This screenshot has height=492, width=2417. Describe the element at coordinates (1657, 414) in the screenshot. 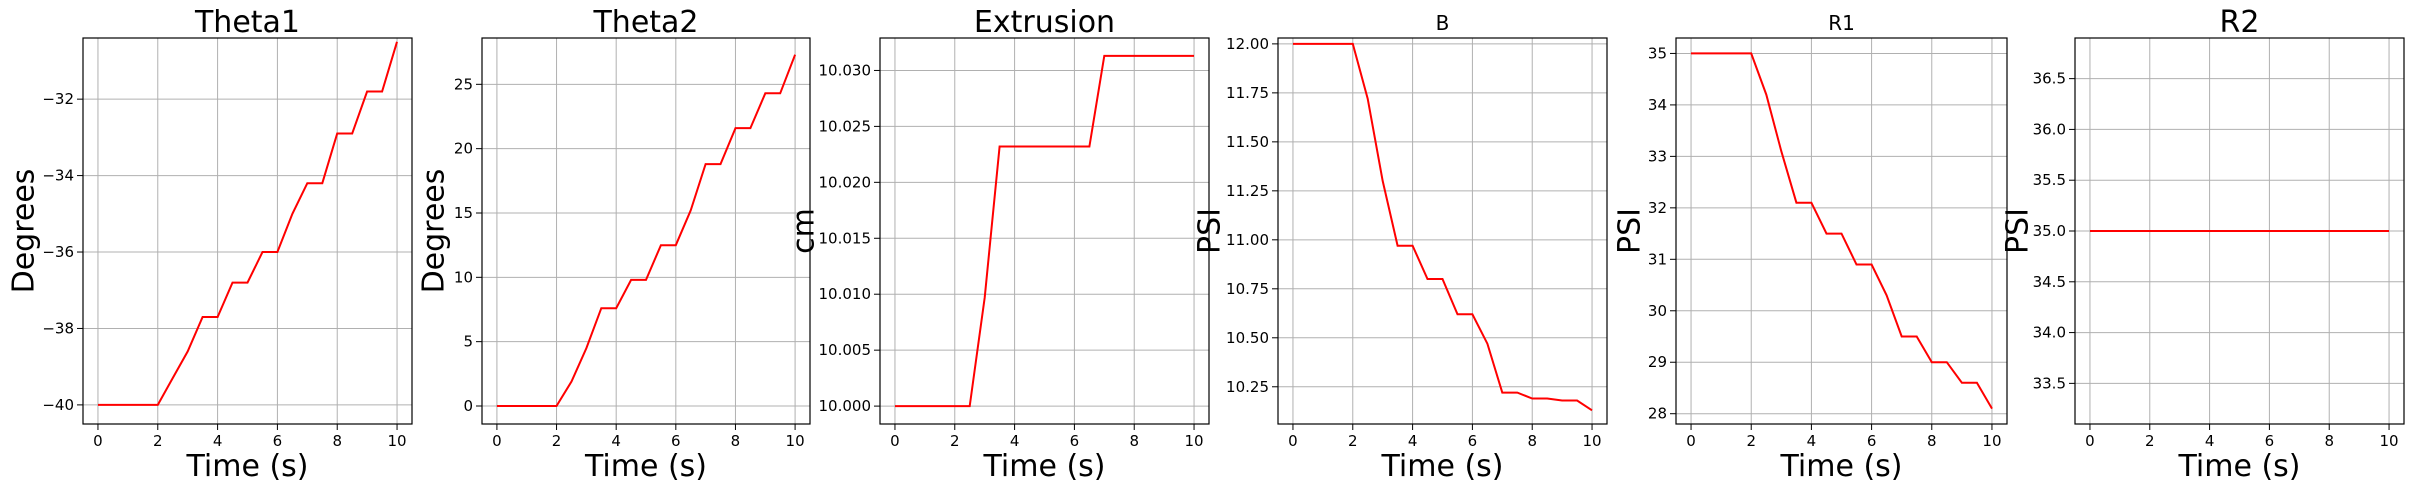

I see `y-tick-label: 28` at that location.